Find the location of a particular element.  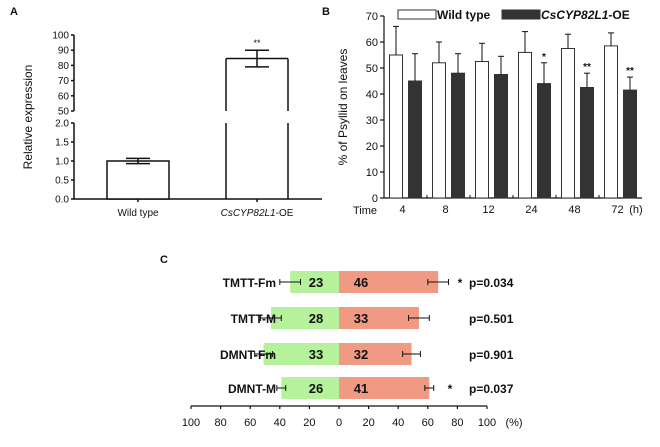

x-tick-label: 8 is located at coordinates (445, 210).